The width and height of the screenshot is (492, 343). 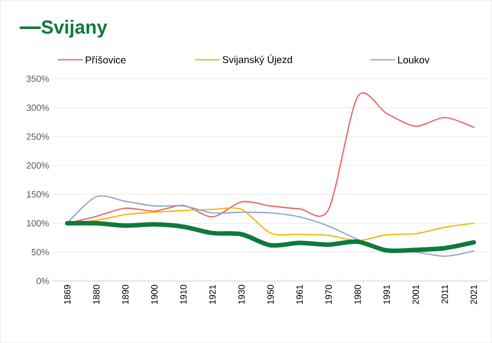 I want to click on y-tick-label: 350%, so click(x=37, y=79).